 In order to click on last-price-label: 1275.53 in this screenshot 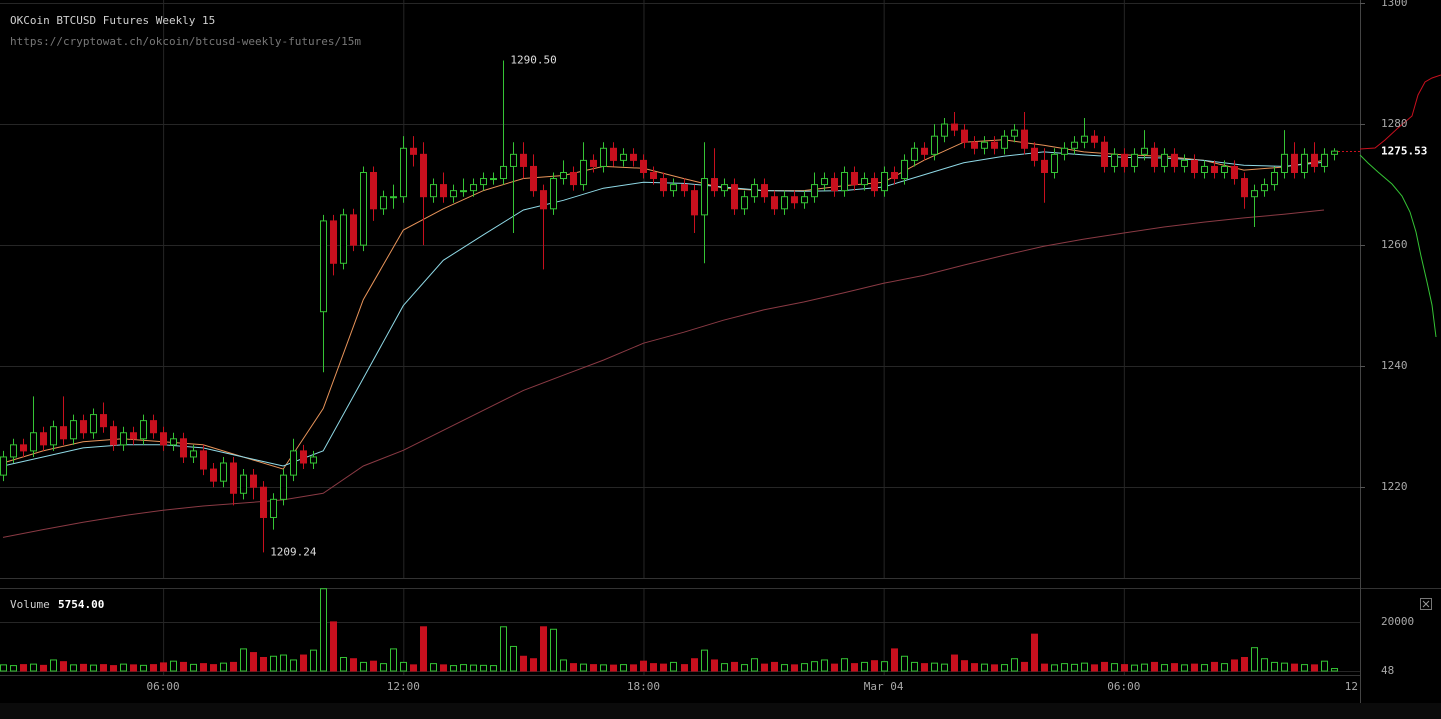, I will do `click(1404, 151)`.